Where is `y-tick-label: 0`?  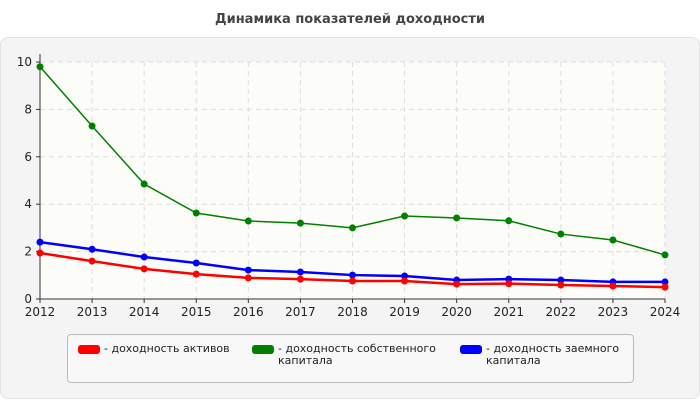
y-tick-label: 0 is located at coordinates (28, 299).